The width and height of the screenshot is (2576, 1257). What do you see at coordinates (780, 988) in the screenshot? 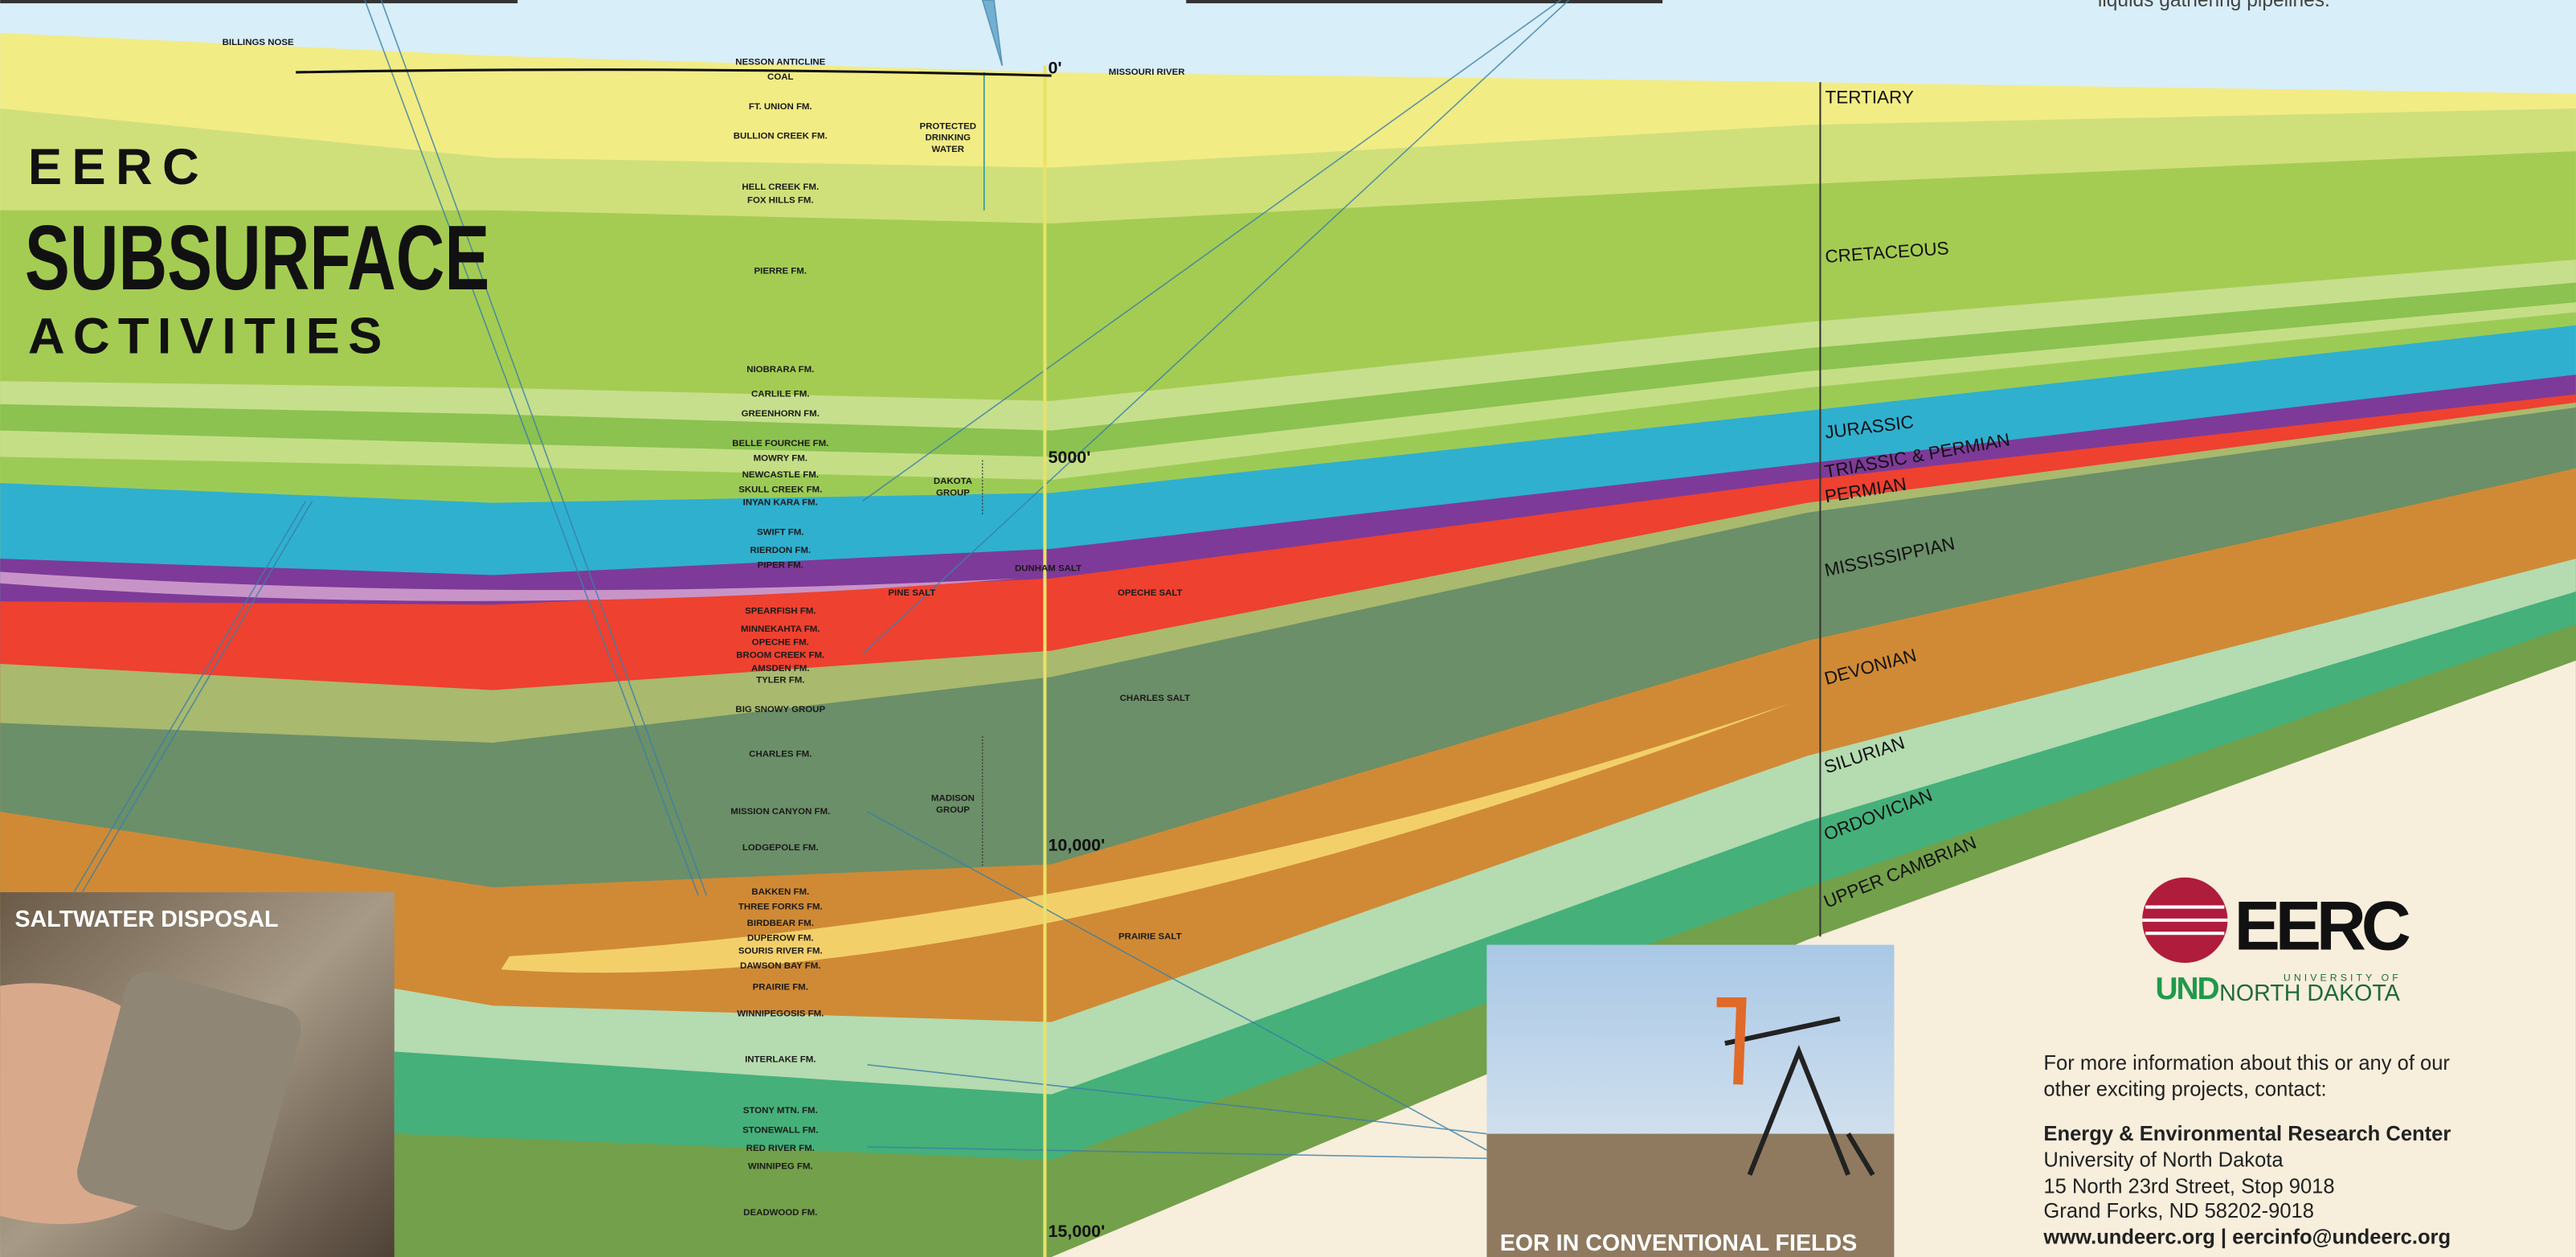
I see `formation-label: PRAIRIE FM.` at bounding box center [780, 988].